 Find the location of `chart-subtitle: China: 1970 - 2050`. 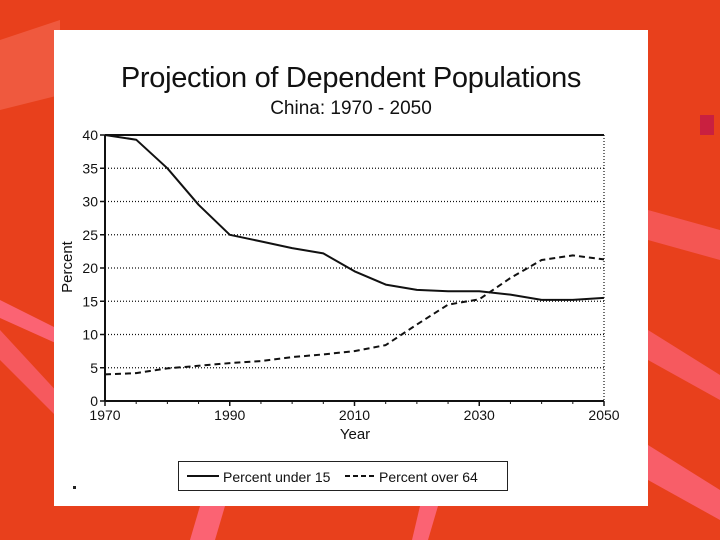

chart-subtitle: China: 1970 - 2050 is located at coordinates (351, 108).